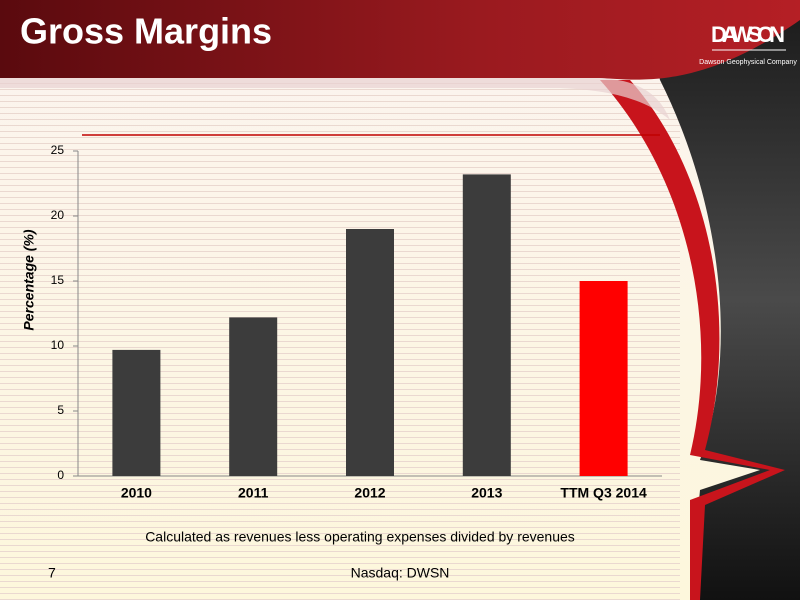 The height and width of the screenshot is (600, 800). What do you see at coordinates (136, 493) in the screenshot?
I see `x-tick-label: 2010` at bounding box center [136, 493].